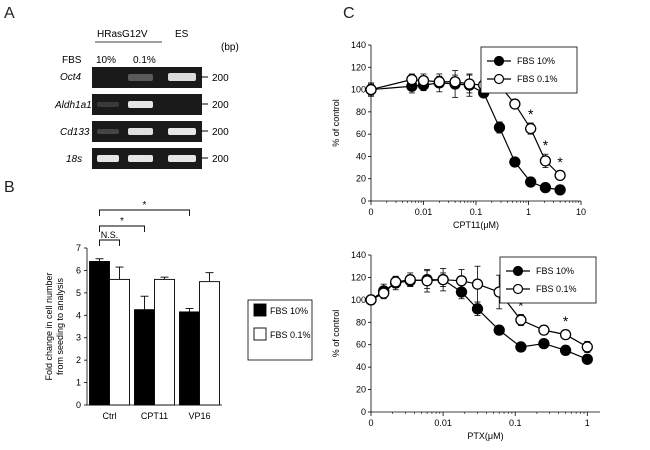  I want to click on x-tick-label: 0.01, so click(424, 212).